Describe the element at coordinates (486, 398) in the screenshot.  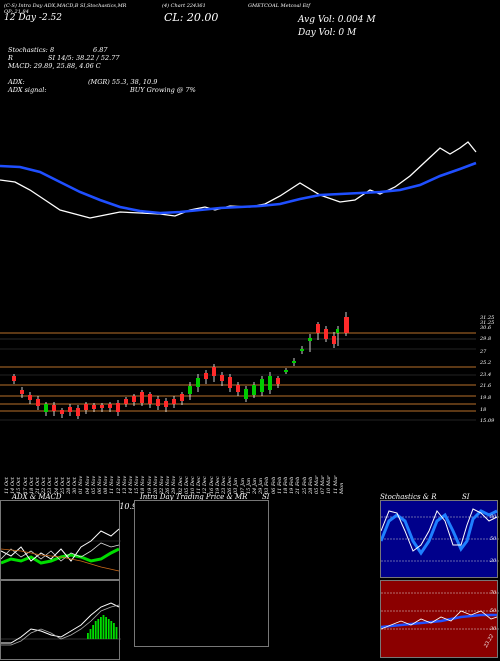
I see `price-tick: 19.8` at that location.